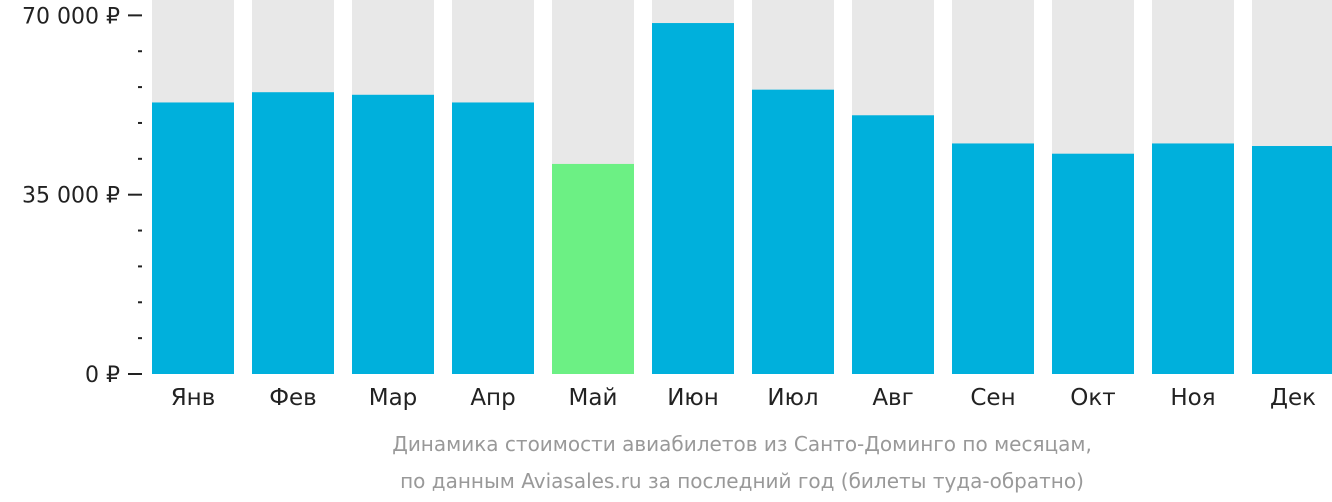  I want to click on x-tick-label: Сен, so click(992, 398).